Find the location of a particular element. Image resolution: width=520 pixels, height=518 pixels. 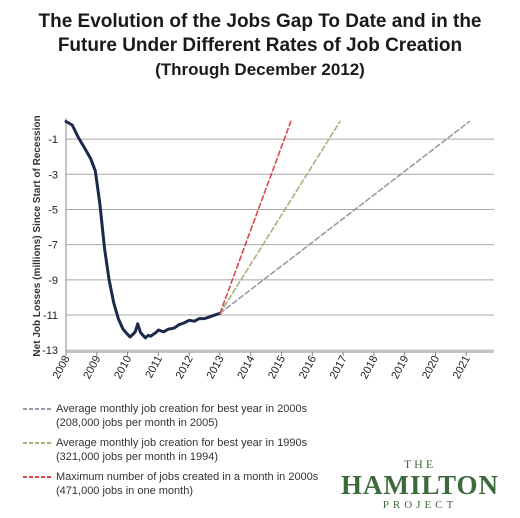

y-tick-label: -7 is located at coordinates (53, 246).